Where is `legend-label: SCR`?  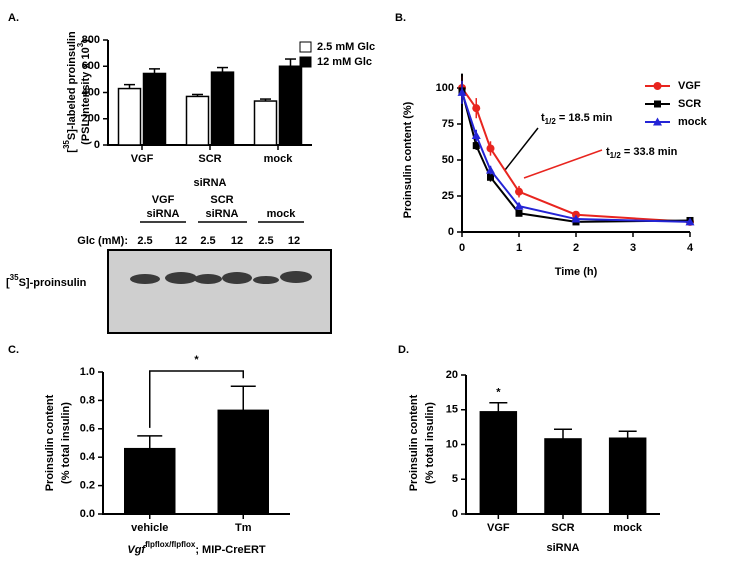
legend-label: SCR is located at coordinates (689, 104).